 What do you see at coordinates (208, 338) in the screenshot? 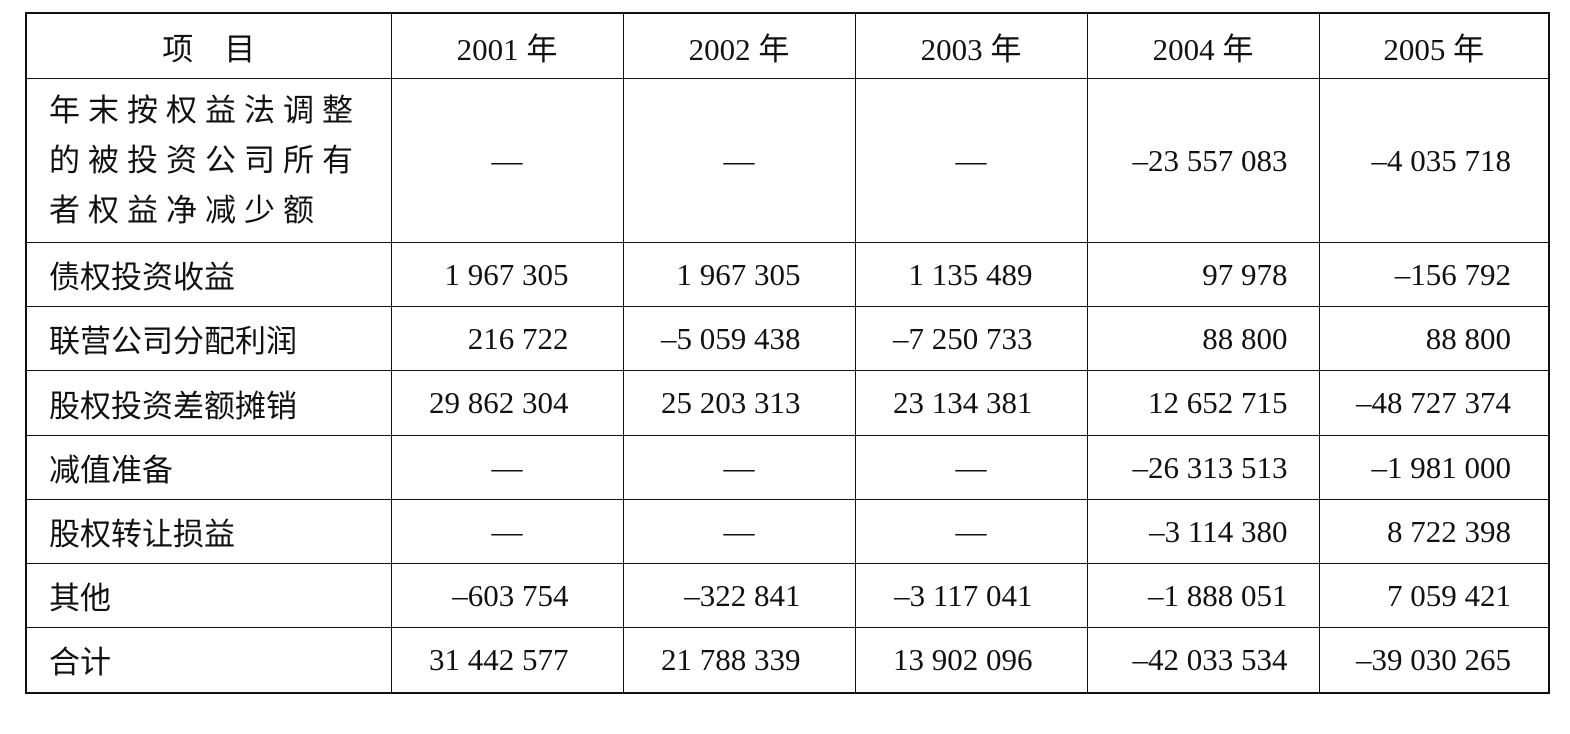
I see `row-label: 联营公司分配利润` at bounding box center [208, 338].